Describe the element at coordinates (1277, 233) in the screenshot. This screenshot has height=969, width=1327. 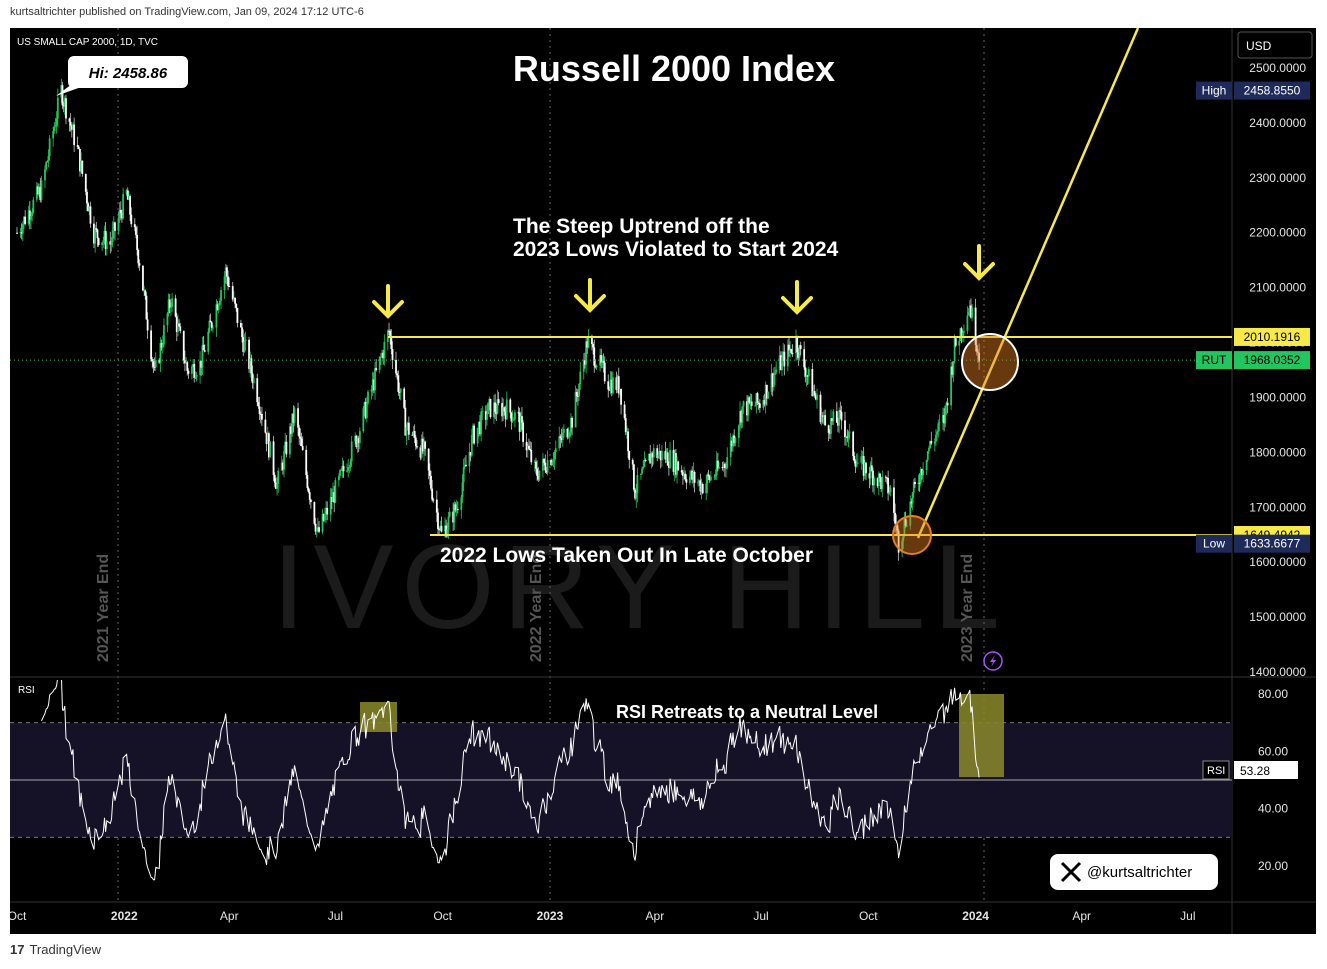
I see `price-tick-label: 2200.0000` at that location.